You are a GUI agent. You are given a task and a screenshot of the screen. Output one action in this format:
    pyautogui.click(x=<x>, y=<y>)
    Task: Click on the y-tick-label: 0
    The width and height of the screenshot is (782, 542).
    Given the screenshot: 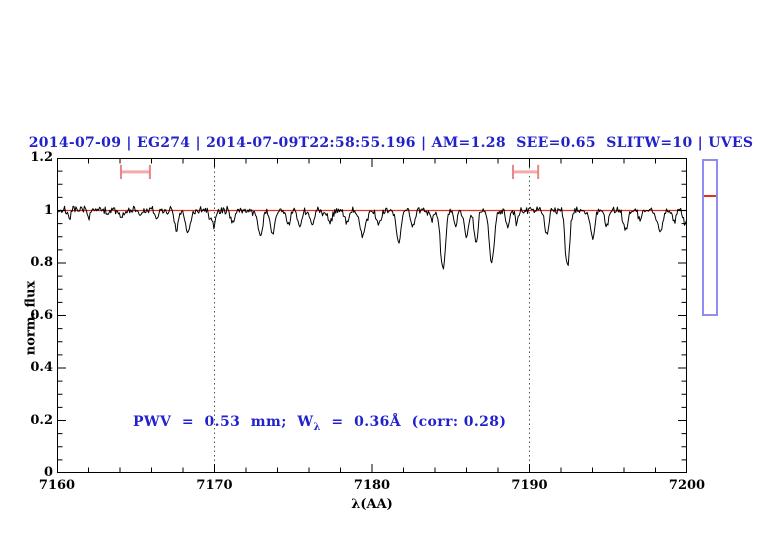 What is the action you would take?
    pyautogui.click(x=48, y=472)
    